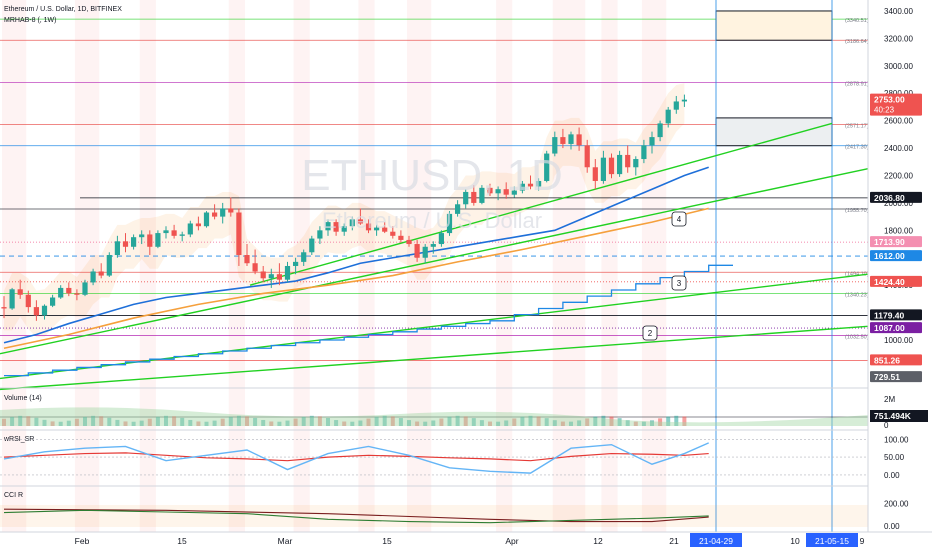 Image resolution: width=932 pixels, height=550 pixels. What do you see at coordinates (898, 340) in the screenshot?
I see `y-tick-label: 1000.00` at bounding box center [898, 340].